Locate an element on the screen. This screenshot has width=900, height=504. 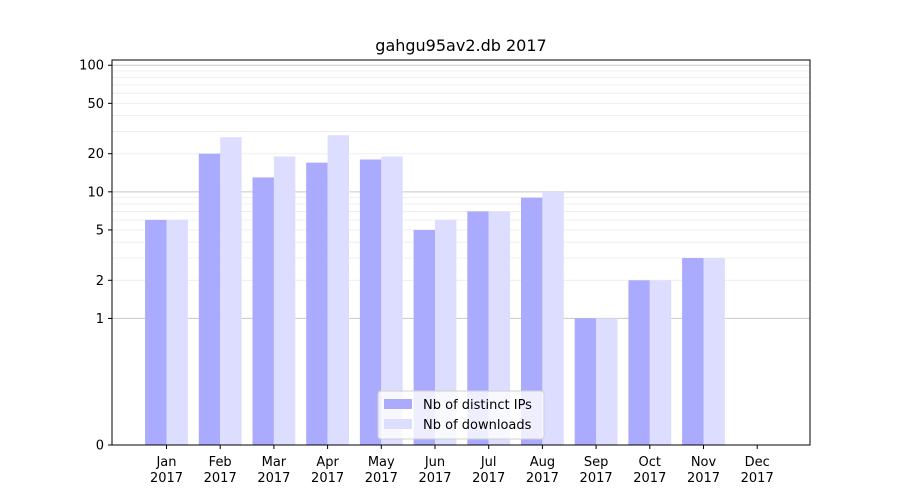
y-tick-label: 5 is located at coordinates (100, 230).